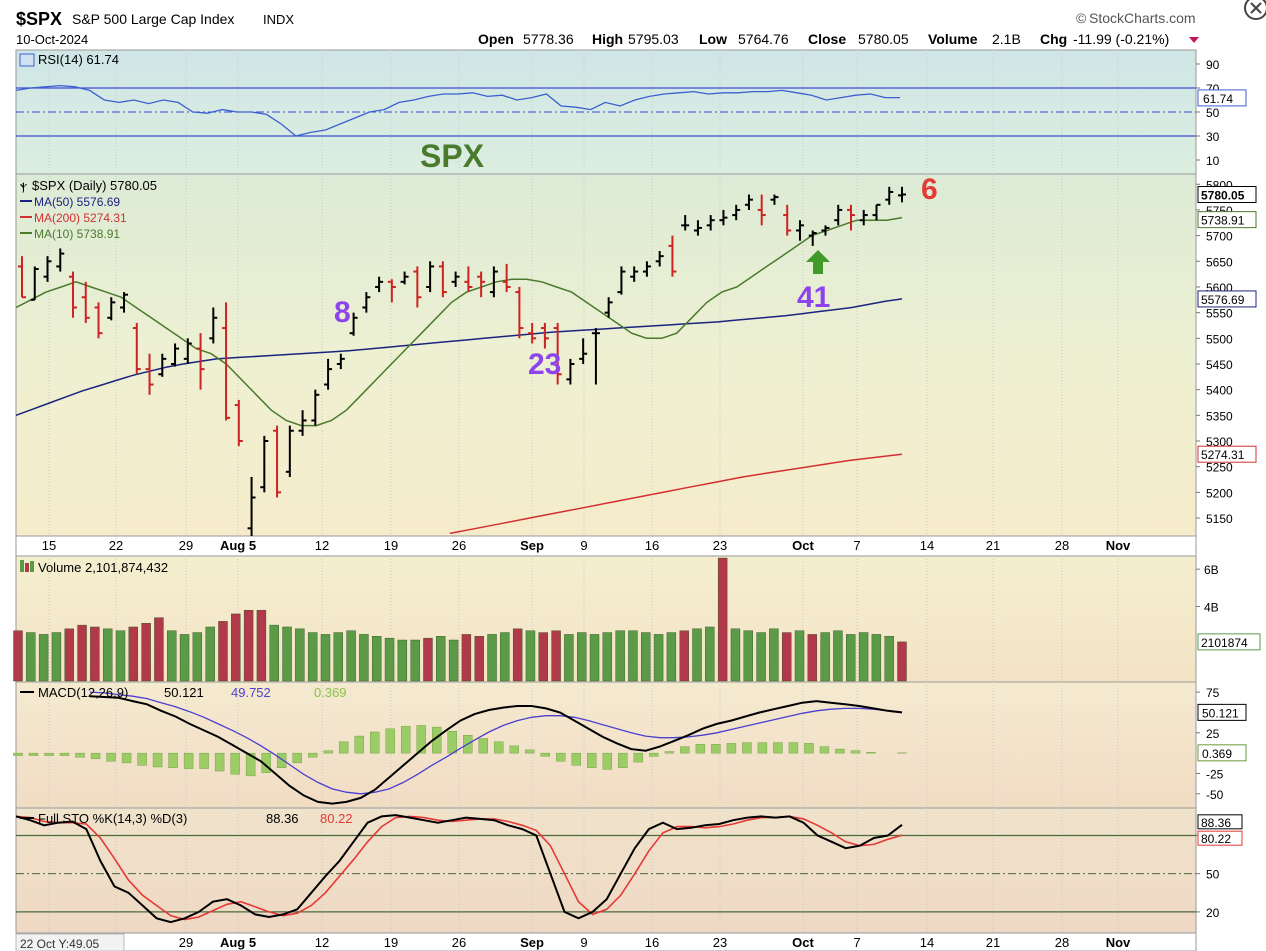 The height and width of the screenshot is (951, 1266). Describe the element at coordinates (1219, 365) in the screenshot. I see `price-tick-label: 5450` at that location.